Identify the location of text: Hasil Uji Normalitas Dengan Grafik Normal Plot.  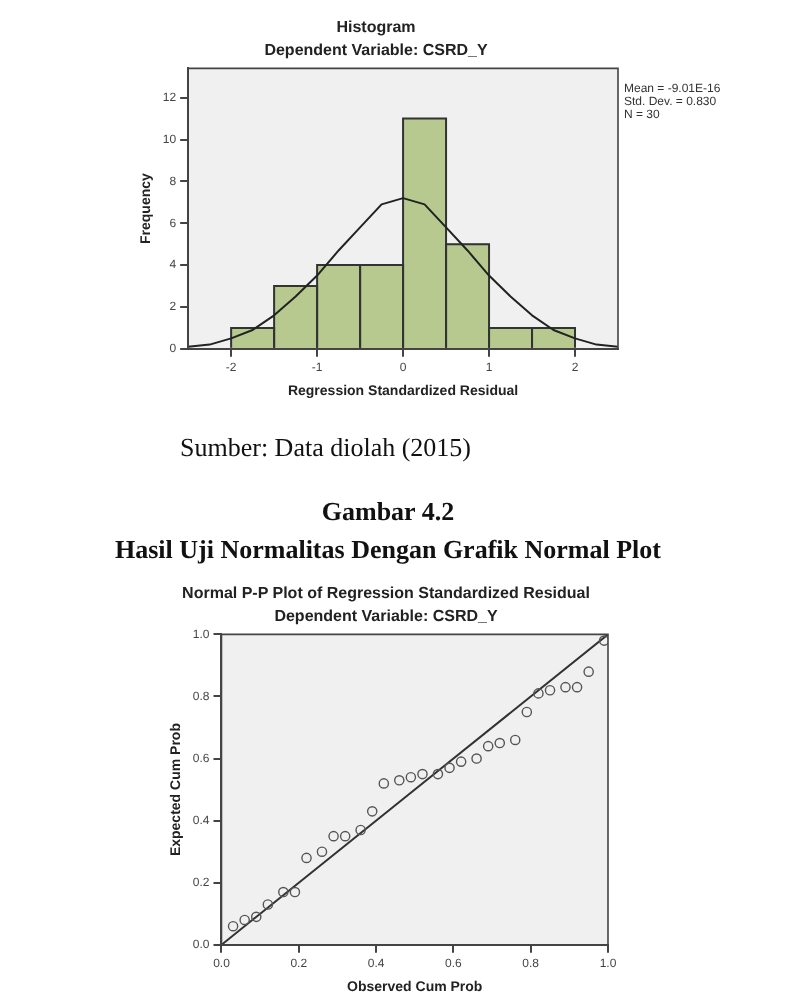
(388, 549).